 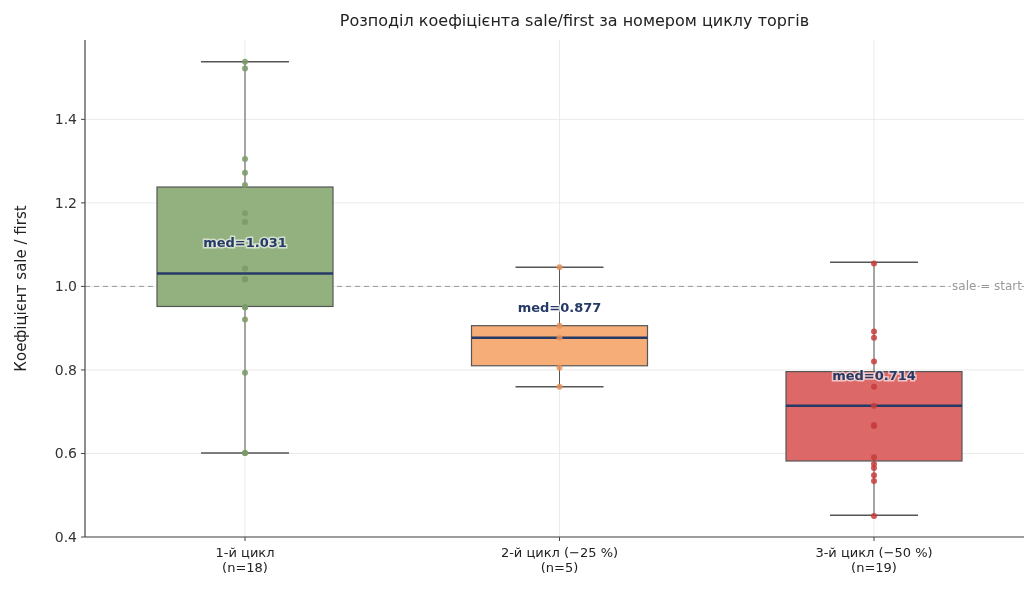 I want to click on y-tick-label: 0.4, so click(x=66, y=537).